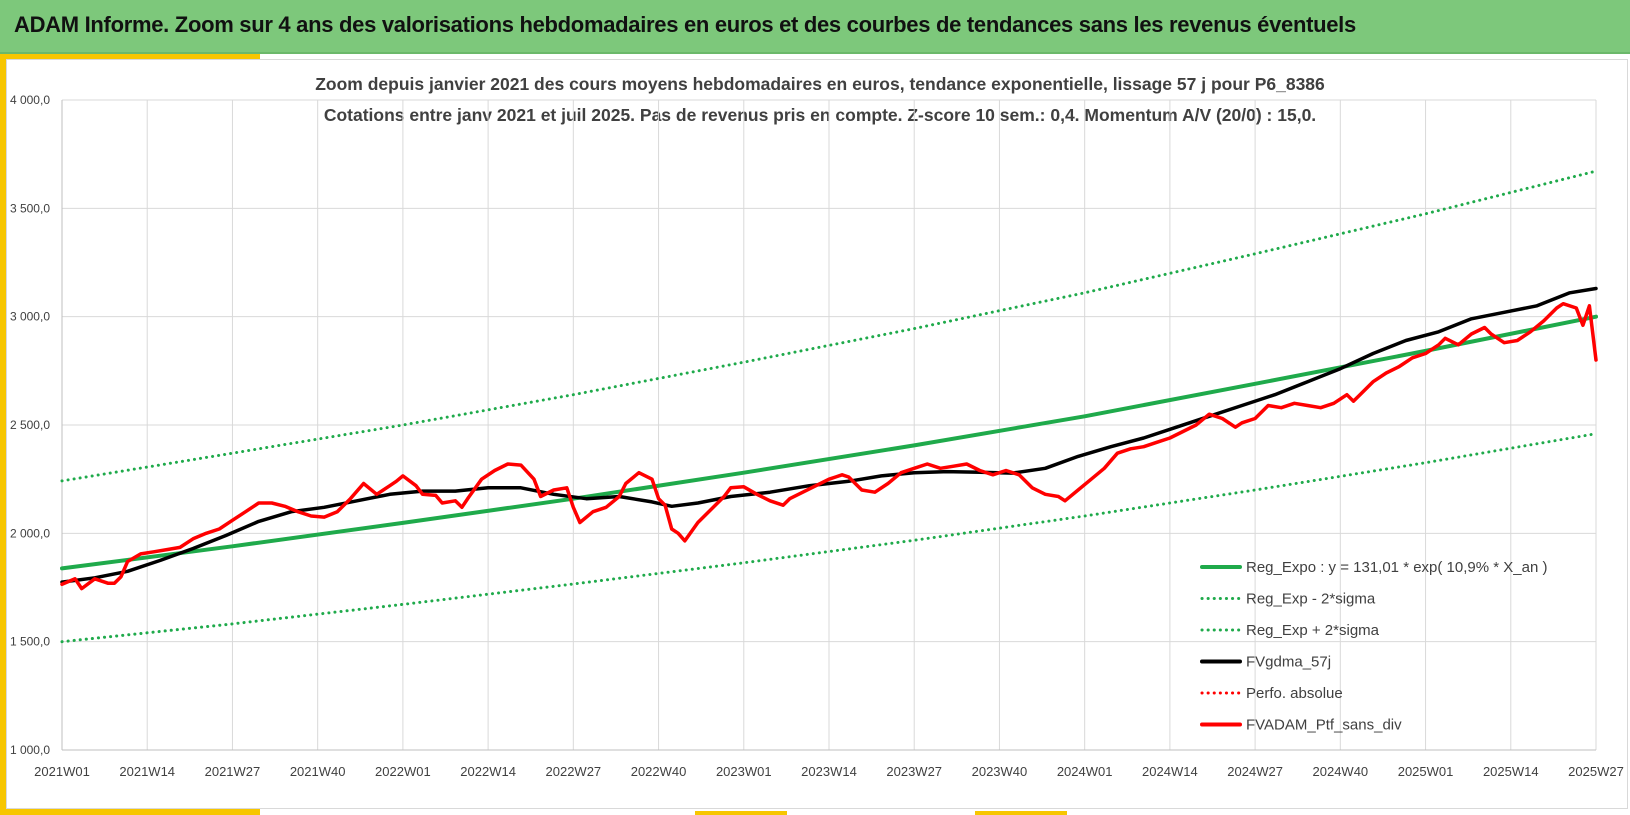 Image resolution: width=1630 pixels, height=815 pixels. I want to click on x-tick-label: 2021W14, so click(147, 771).